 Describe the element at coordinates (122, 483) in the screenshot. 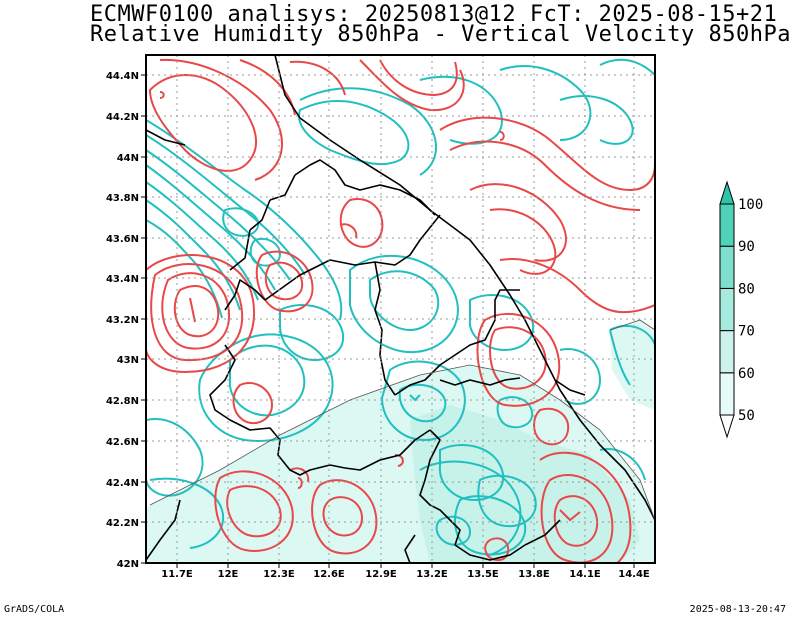

I see `latitude-label: 42.4N` at that location.